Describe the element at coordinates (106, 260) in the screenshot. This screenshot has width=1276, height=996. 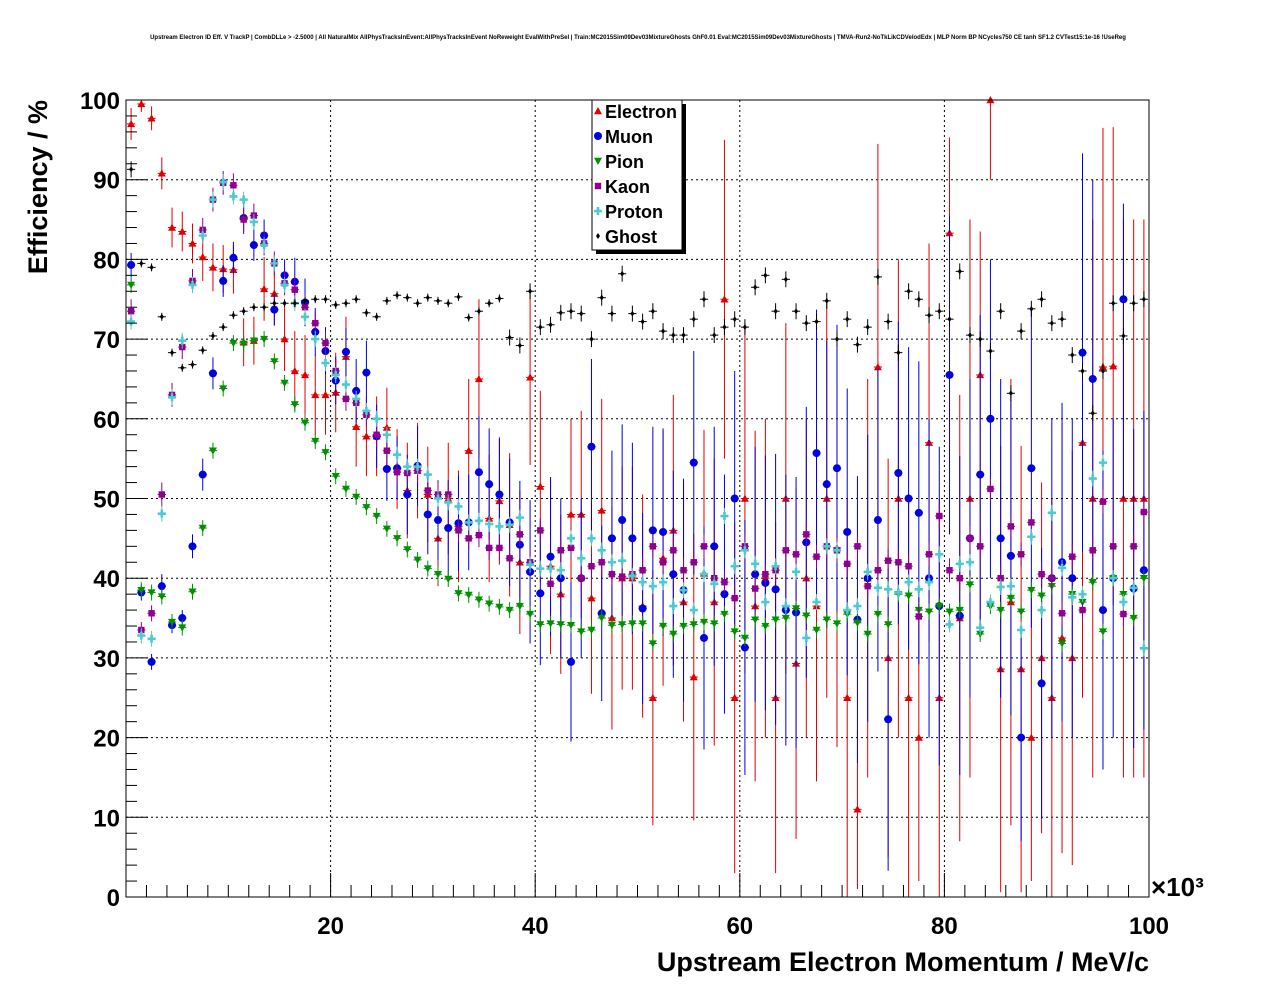
I see `y-tick-label: 80` at that location.